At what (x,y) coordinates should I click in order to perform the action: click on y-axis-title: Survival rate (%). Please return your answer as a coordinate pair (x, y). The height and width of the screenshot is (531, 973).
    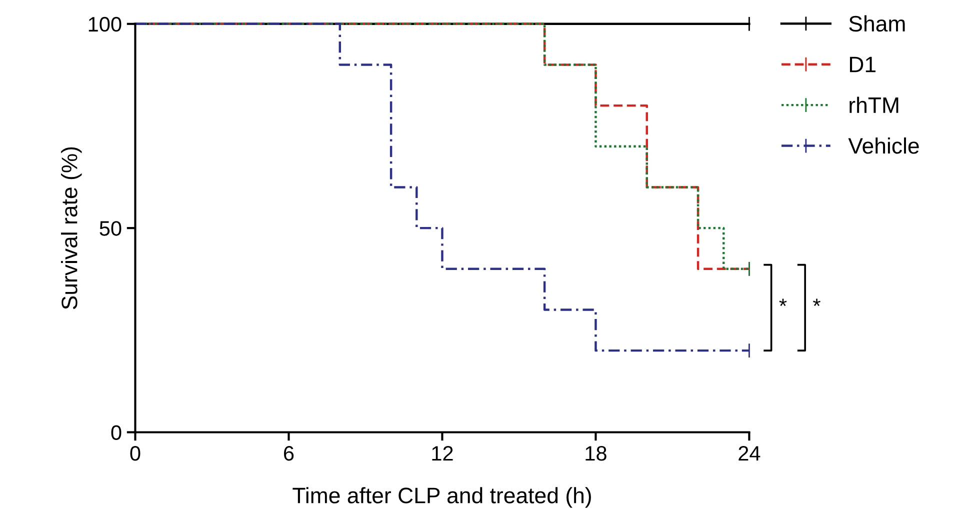
    Looking at the image, I should click on (71, 228).